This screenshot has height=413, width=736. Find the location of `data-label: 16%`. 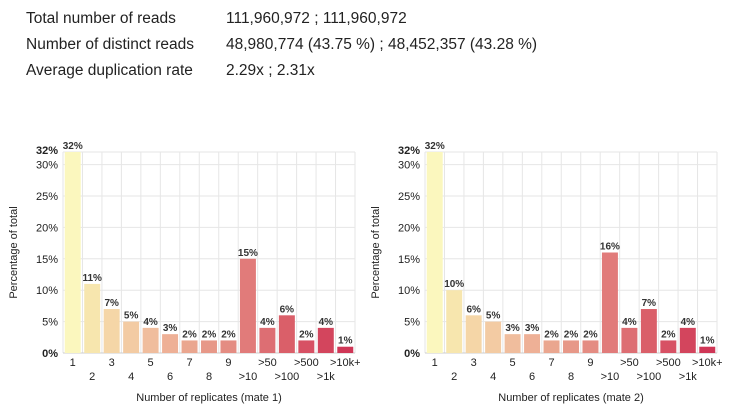

data-label: 16% is located at coordinates (610, 247).